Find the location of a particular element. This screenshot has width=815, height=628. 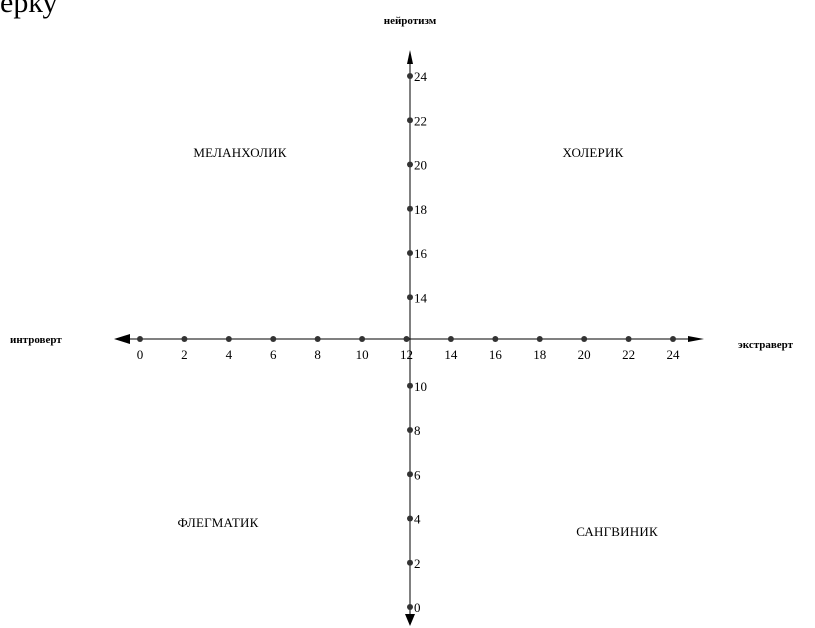

x-tick-label: 10 is located at coordinates (362, 354).